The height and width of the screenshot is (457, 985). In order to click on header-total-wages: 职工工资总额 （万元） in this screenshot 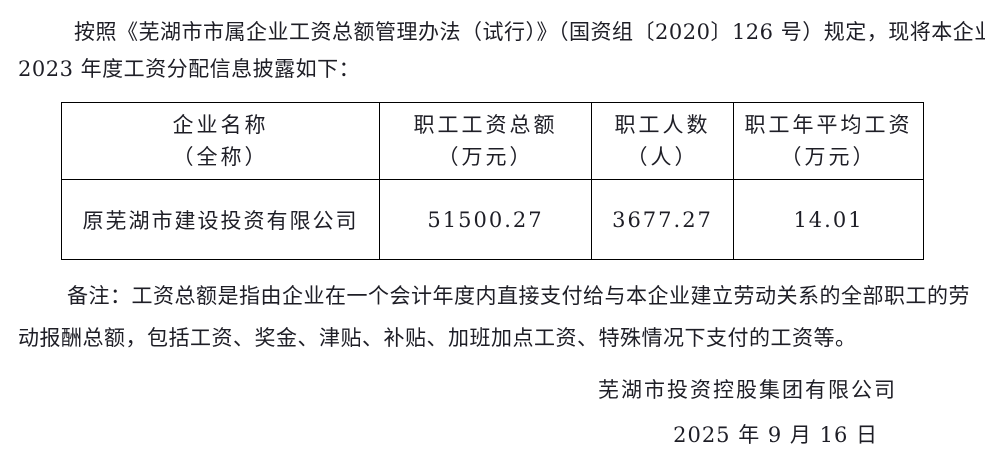, I will do `click(485, 141)`.